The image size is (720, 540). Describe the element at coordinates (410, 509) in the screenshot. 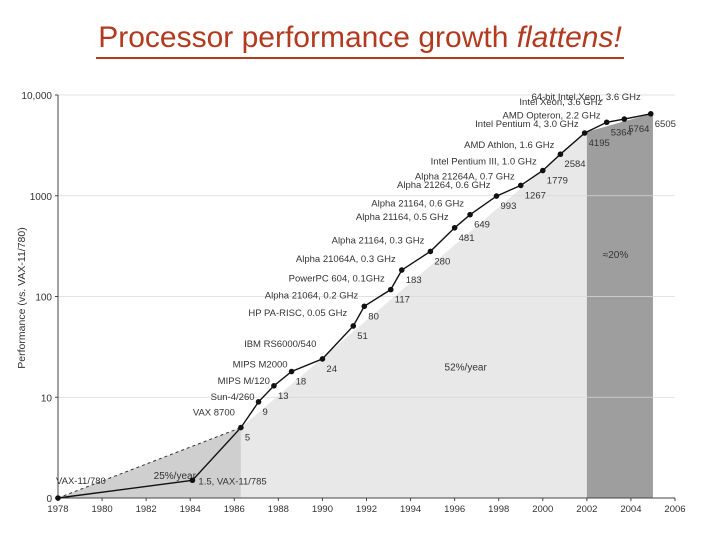

I see `x-tick-label-8: 1994` at that location.